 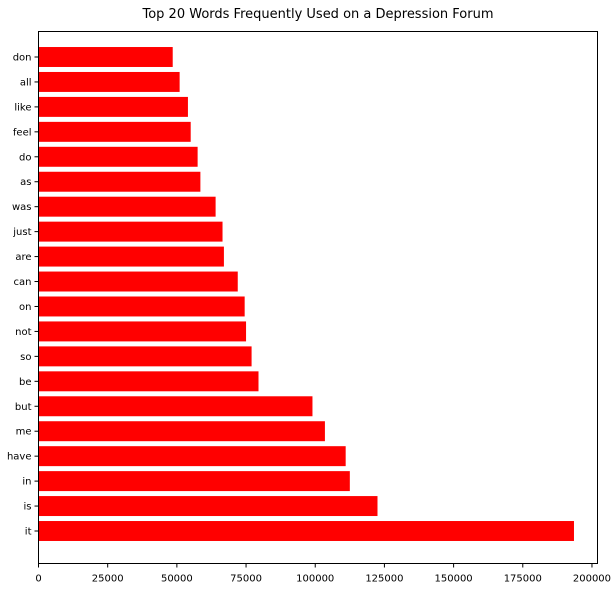 What do you see at coordinates (148, 381) in the screenshot?
I see `bar-be` at bounding box center [148, 381].